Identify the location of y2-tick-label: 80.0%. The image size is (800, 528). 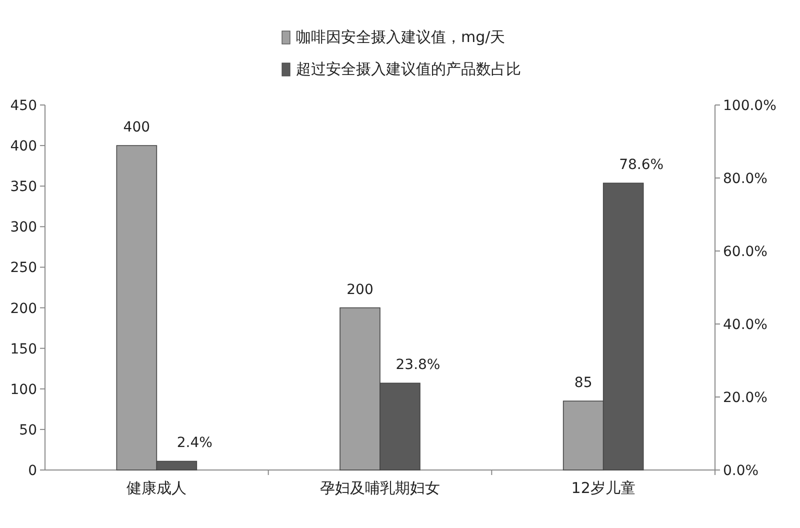
(745, 179).